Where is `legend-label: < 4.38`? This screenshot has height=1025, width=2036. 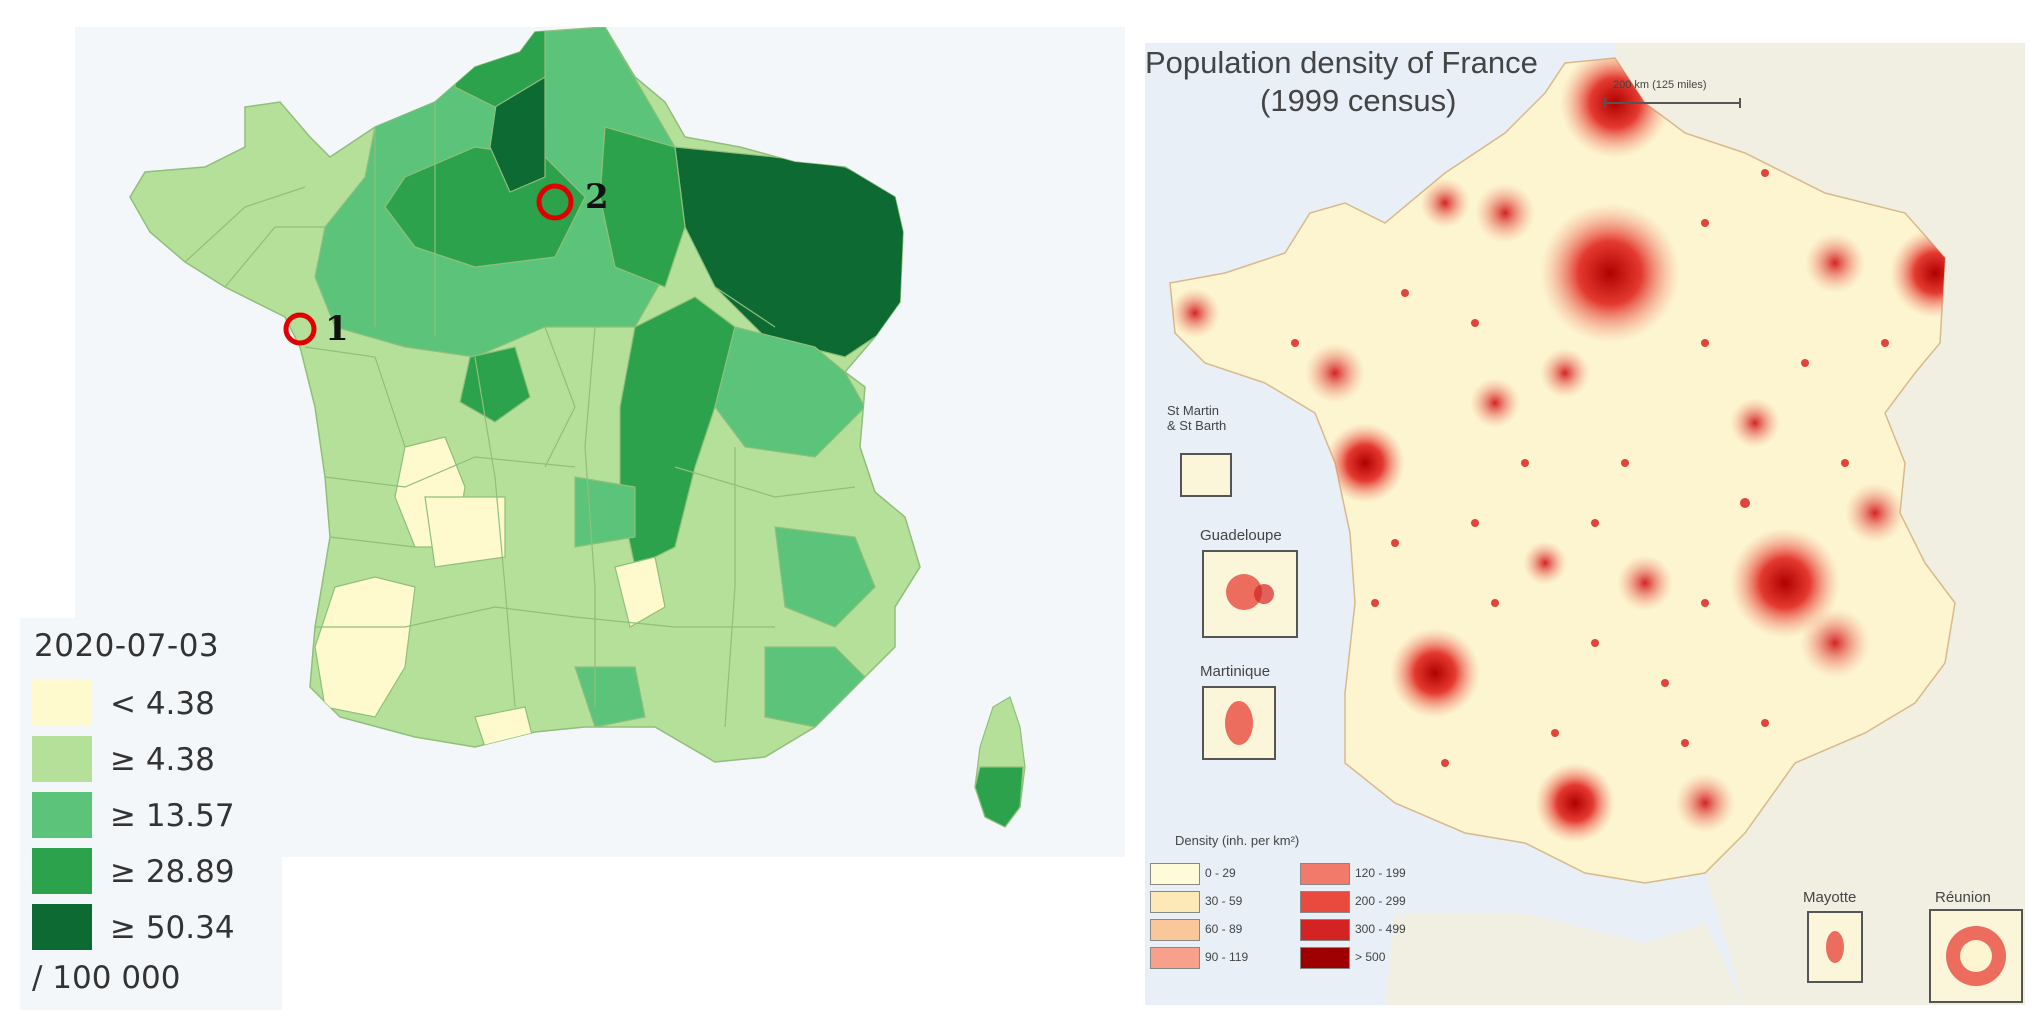
legend-label: < 4.38 is located at coordinates (162, 704).